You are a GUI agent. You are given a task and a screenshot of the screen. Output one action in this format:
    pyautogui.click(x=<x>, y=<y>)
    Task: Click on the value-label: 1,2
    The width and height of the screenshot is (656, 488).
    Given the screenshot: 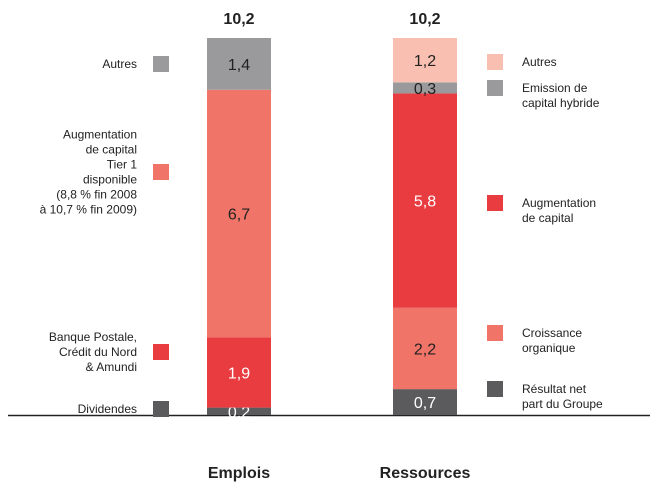 What is the action you would take?
    pyautogui.click(x=425, y=61)
    